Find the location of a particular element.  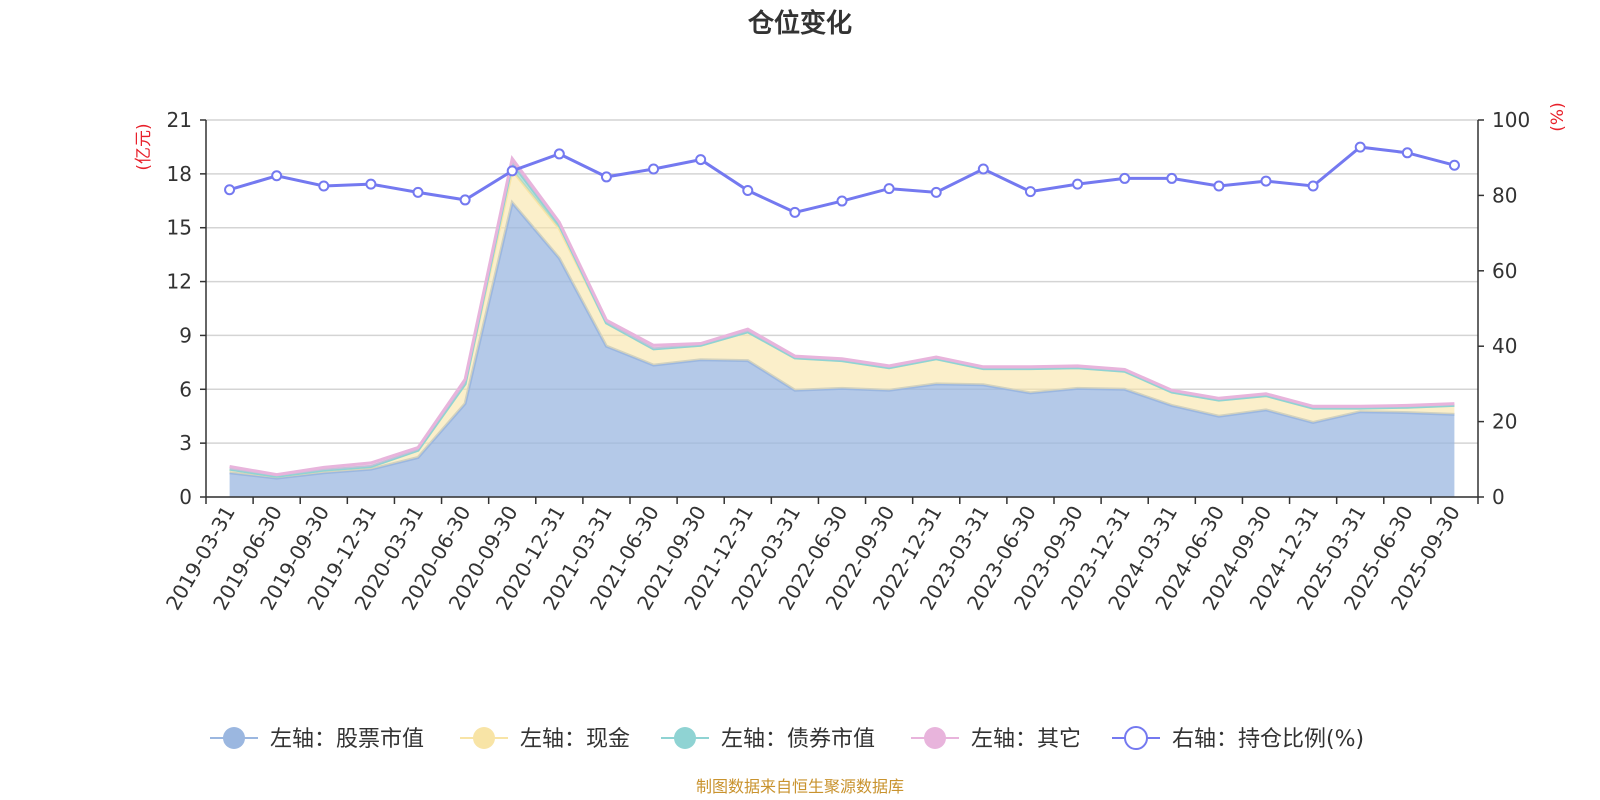

left-tick-label: 6 is located at coordinates (185, 389).